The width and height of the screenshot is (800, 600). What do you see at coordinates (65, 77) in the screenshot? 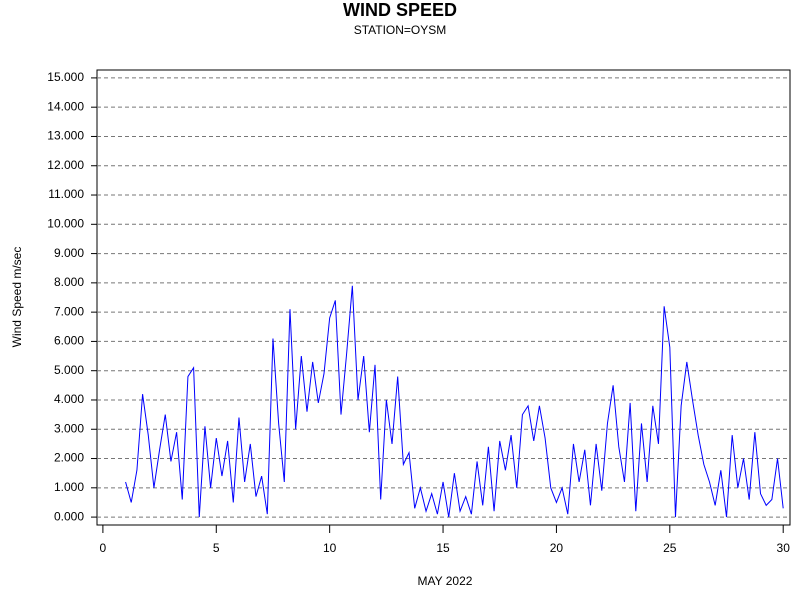
I see `y-tick-label: 15.000` at bounding box center [65, 77].